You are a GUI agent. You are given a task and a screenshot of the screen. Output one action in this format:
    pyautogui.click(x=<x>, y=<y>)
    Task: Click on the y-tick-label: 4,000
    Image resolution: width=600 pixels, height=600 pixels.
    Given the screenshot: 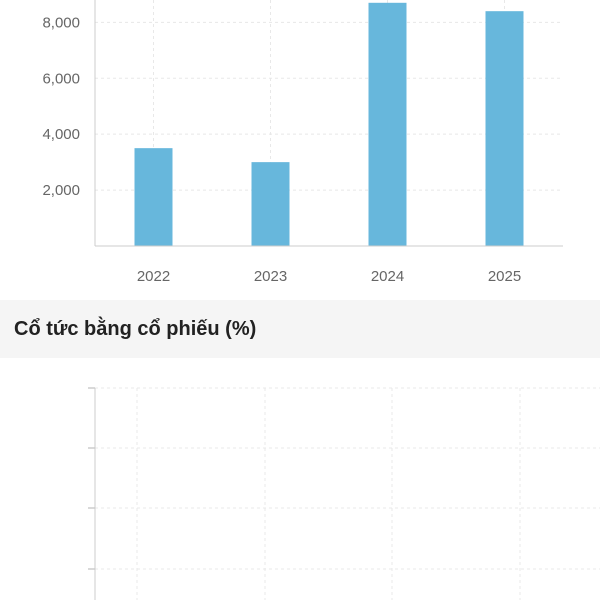 What is the action you would take?
    pyautogui.click(x=61, y=134)
    